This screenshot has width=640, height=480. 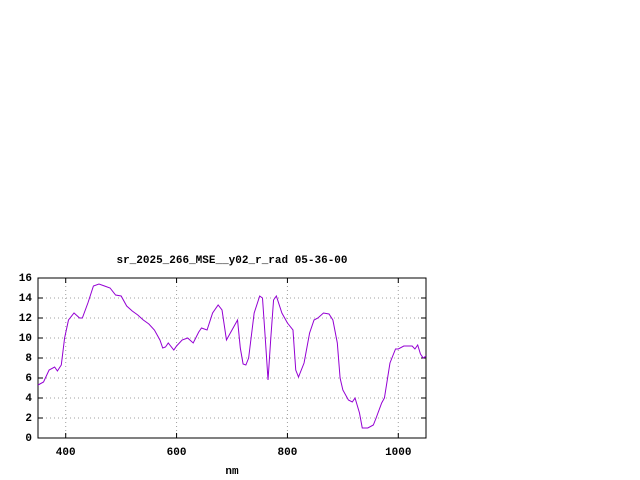 What do you see at coordinates (66, 453) in the screenshot?
I see `x-tick-label: 400` at bounding box center [66, 453].